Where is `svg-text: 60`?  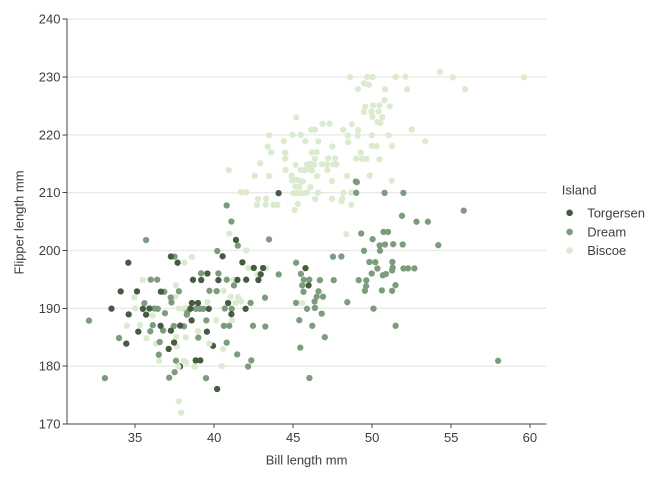
svg-text: 60 is located at coordinates (530, 437).